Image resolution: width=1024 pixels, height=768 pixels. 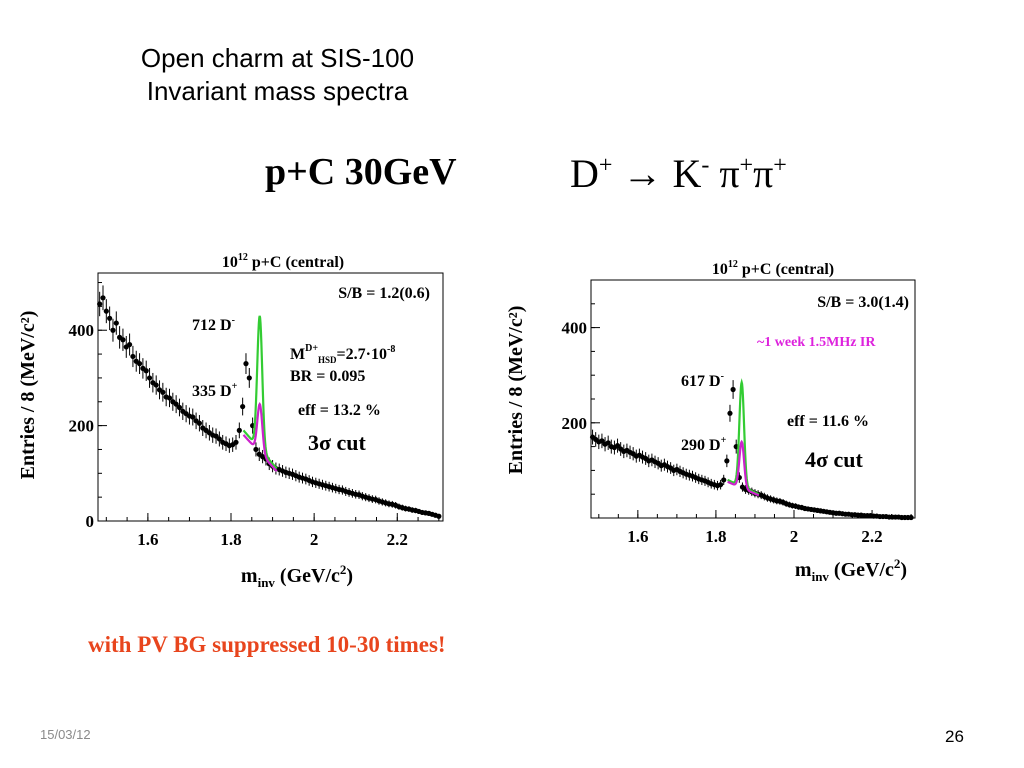 What do you see at coordinates (215, 390) in the screenshot?
I see `left-peak-signal-label: 335 D+` at bounding box center [215, 390].